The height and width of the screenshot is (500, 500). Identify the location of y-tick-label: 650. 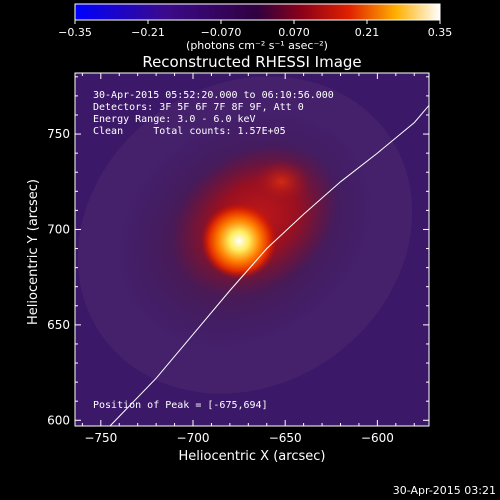
(58, 325).